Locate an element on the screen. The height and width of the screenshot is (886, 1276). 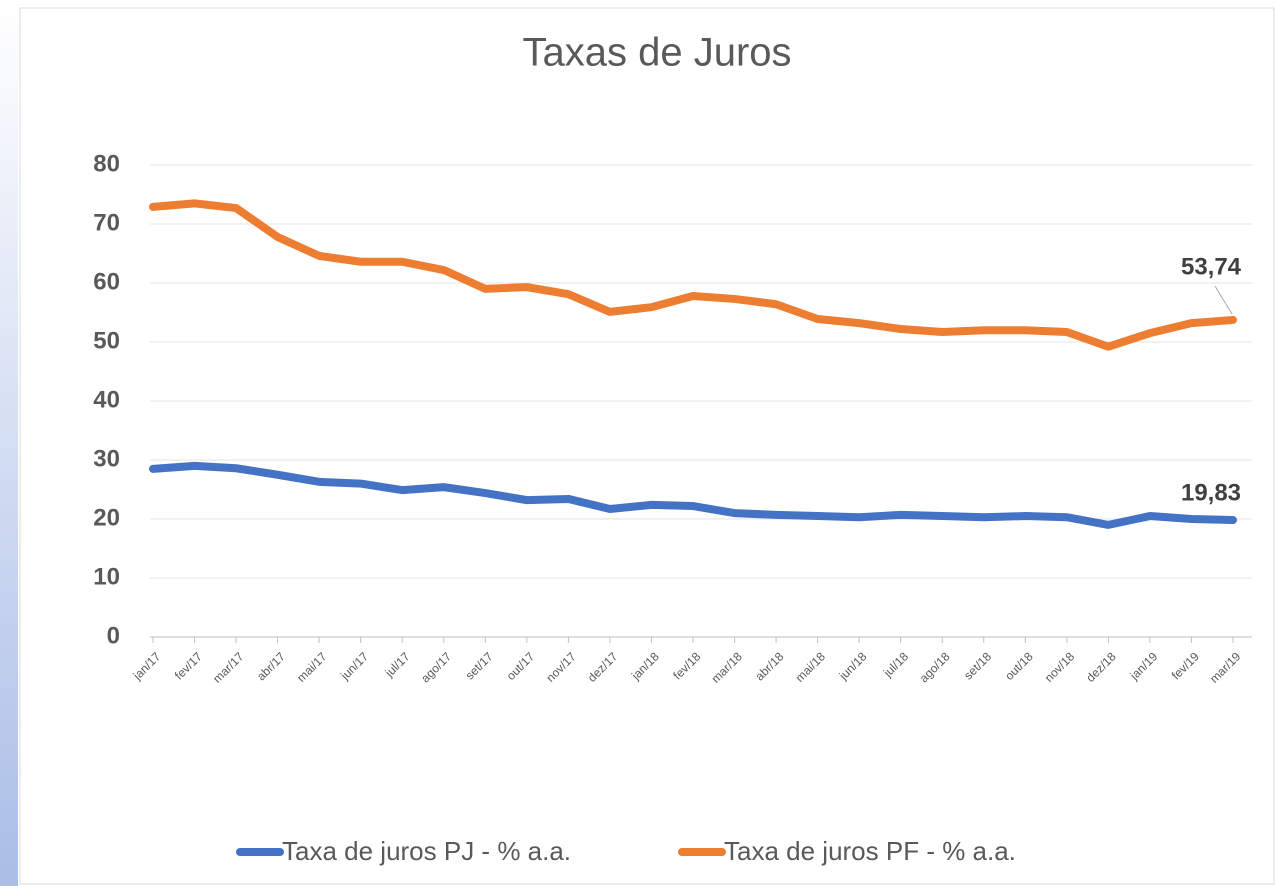
data-label: 53,74 is located at coordinates (1211, 266).